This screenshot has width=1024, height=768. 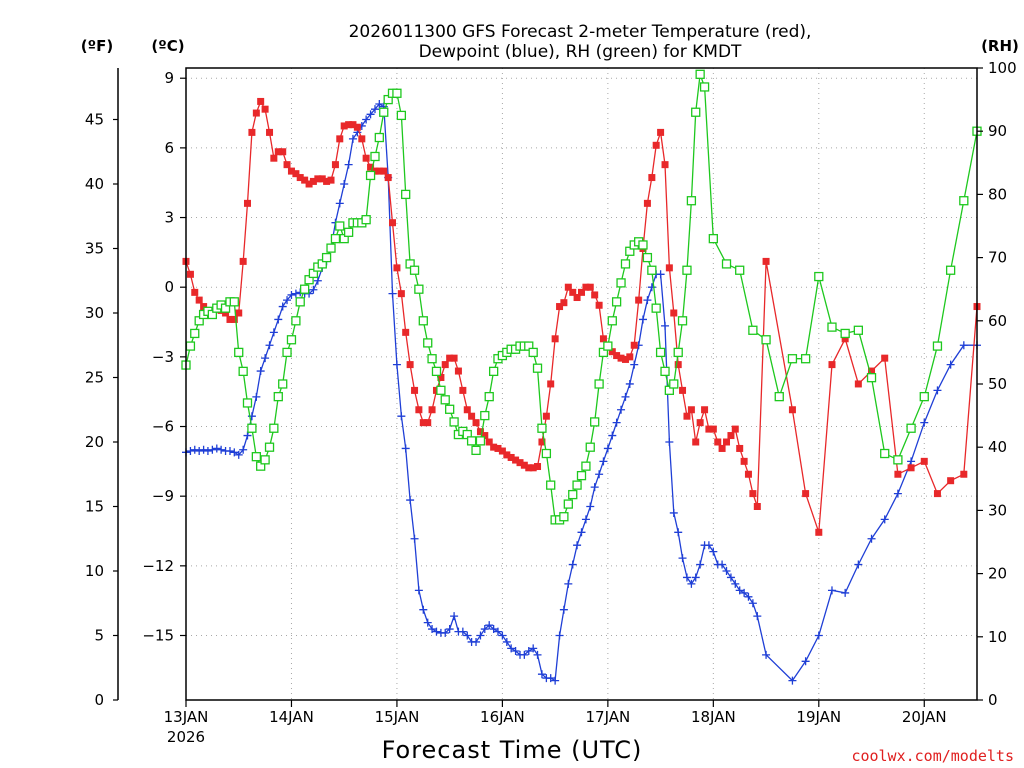 What do you see at coordinates (607, 717) in the screenshot?
I see `date-tick-label: 17JAN` at bounding box center [607, 717].